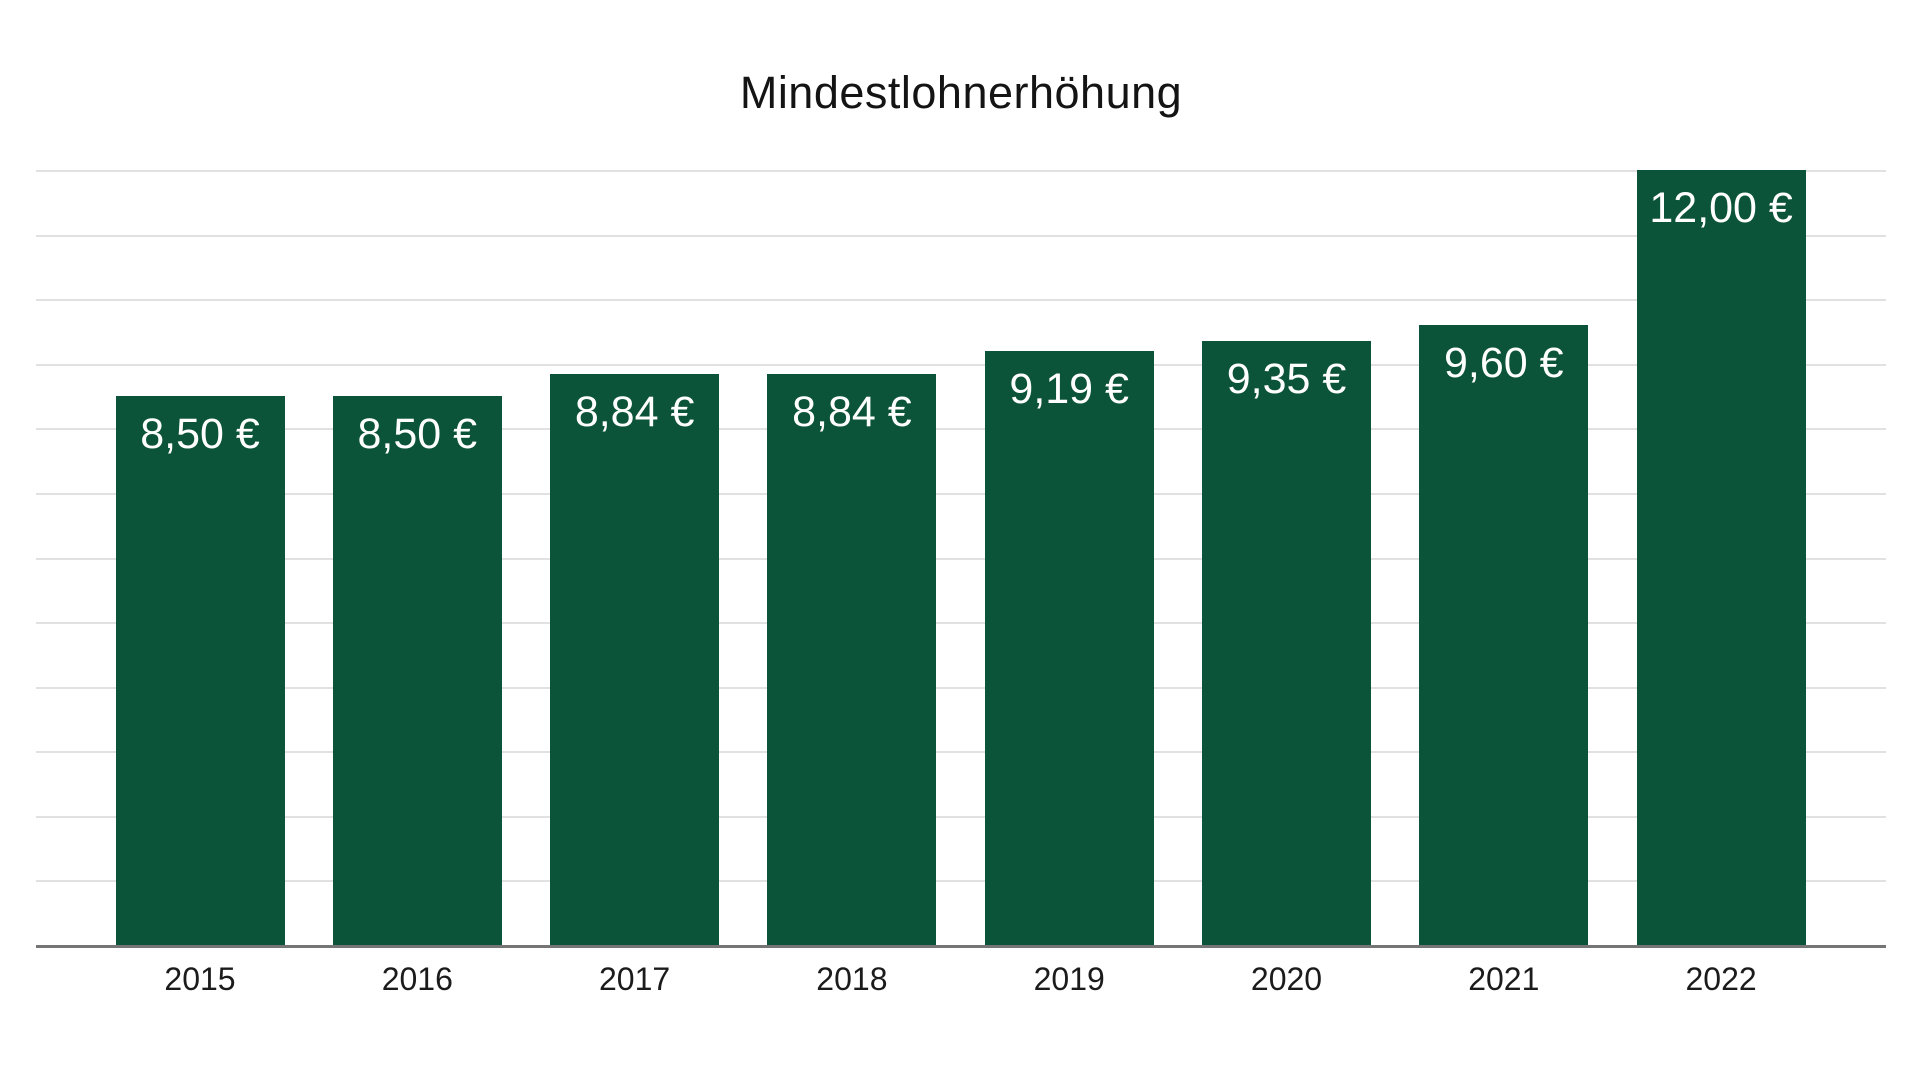 This screenshot has height=1080, width=1920. Describe the element at coordinates (1069, 648) in the screenshot. I see `bar-2019: 9,19 €` at that location.